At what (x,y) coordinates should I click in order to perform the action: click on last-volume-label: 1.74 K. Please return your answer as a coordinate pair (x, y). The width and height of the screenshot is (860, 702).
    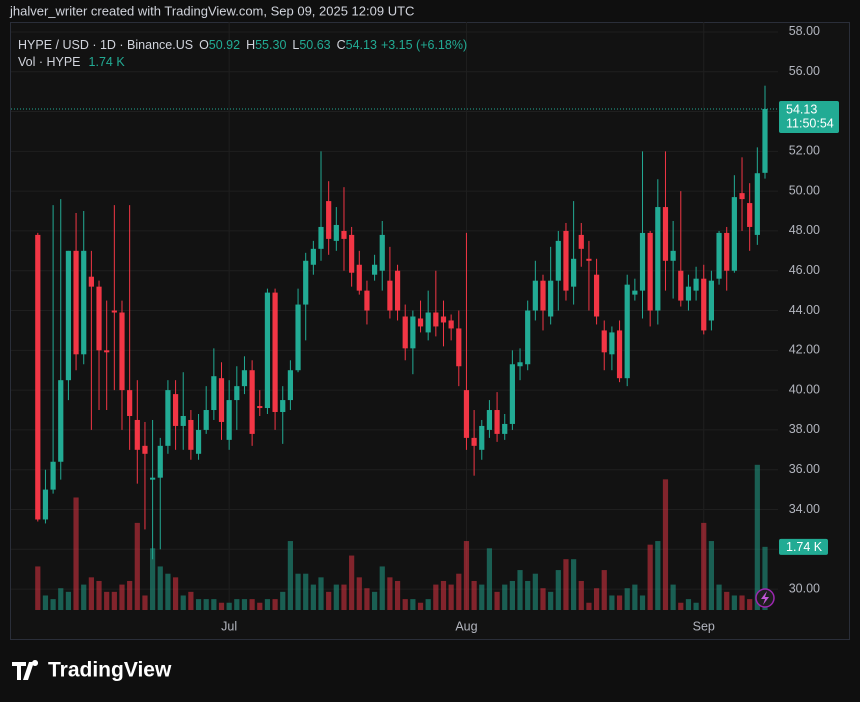
    Looking at the image, I should click on (804, 547).